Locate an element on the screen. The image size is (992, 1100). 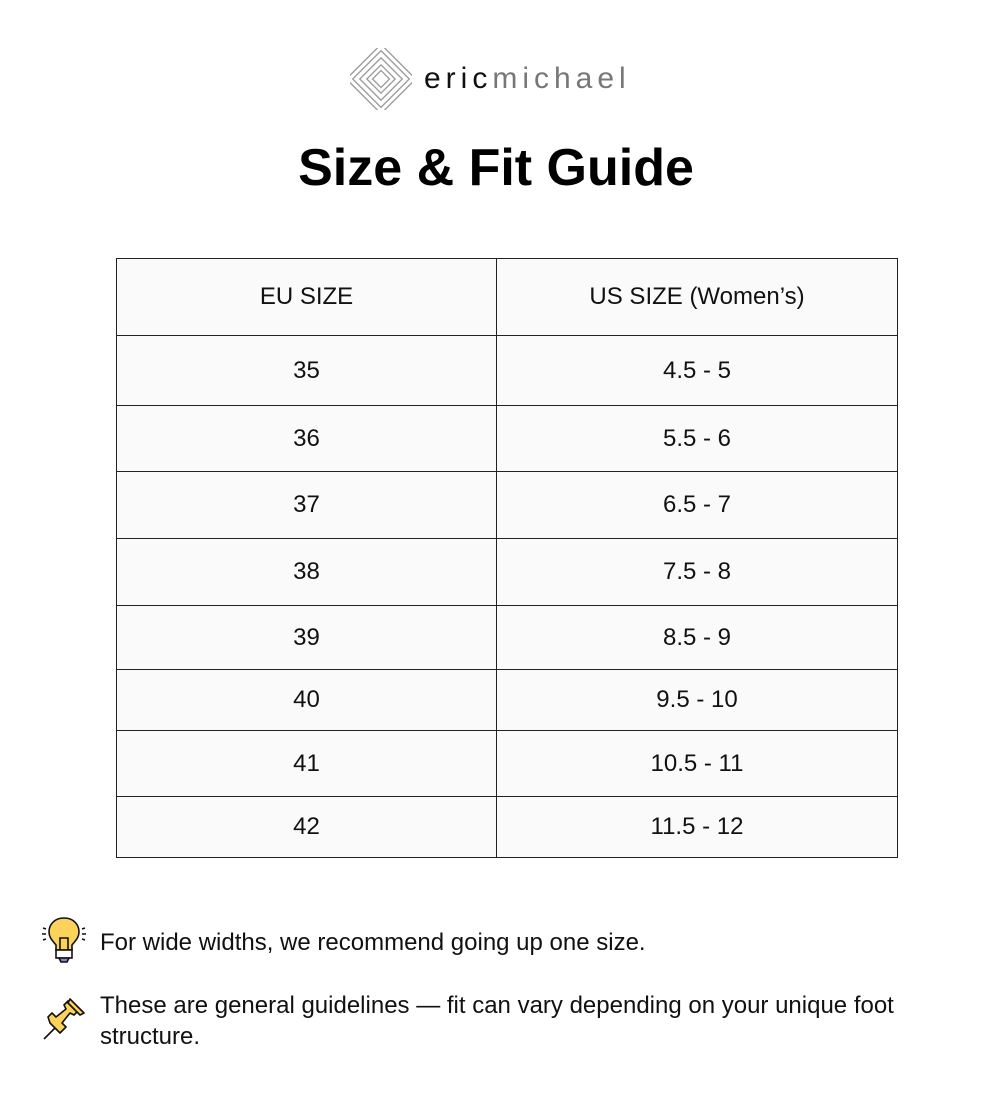
eu-cell: 35 is located at coordinates (306, 370).